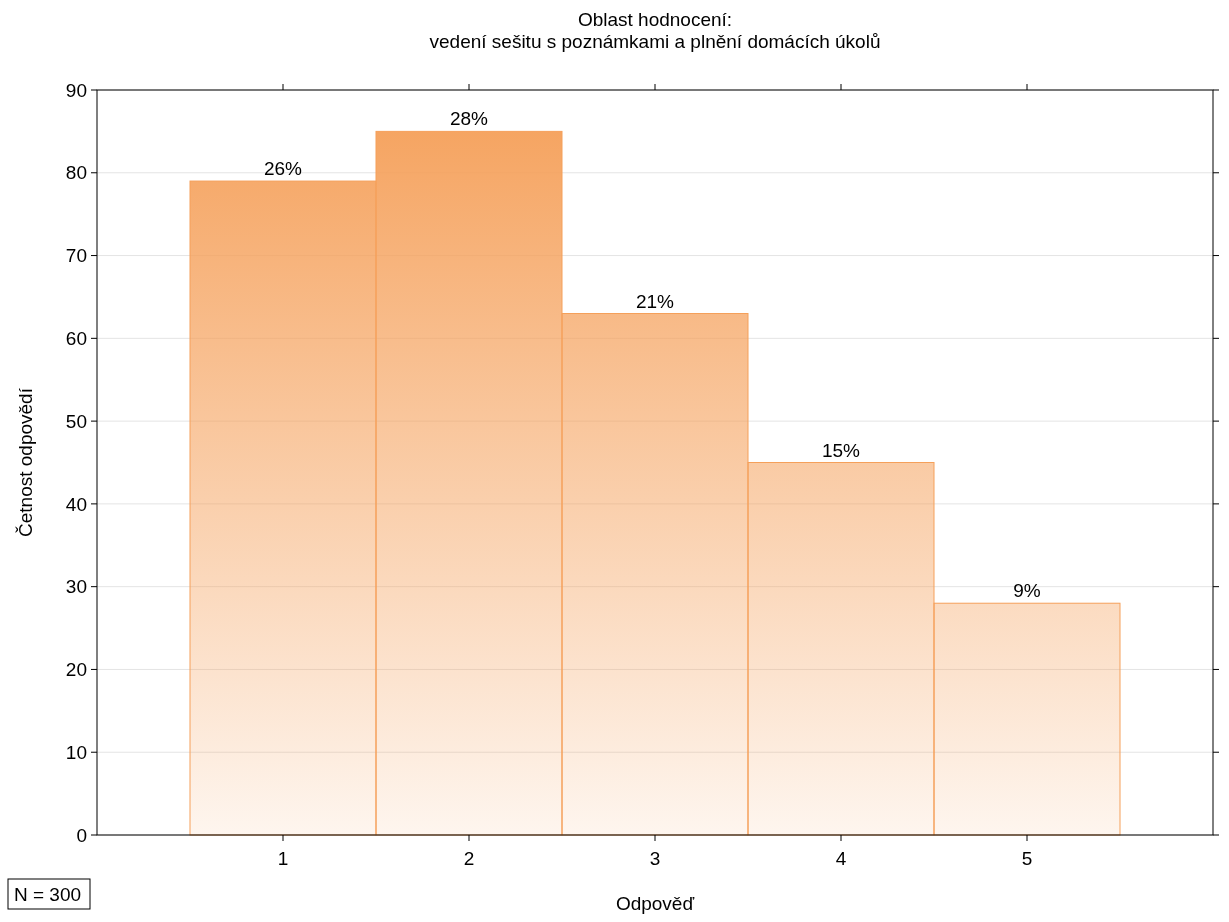 The width and height of the screenshot is (1229, 922). I want to click on y-axis-title: Četnost odpovědí, so click(25, 462).